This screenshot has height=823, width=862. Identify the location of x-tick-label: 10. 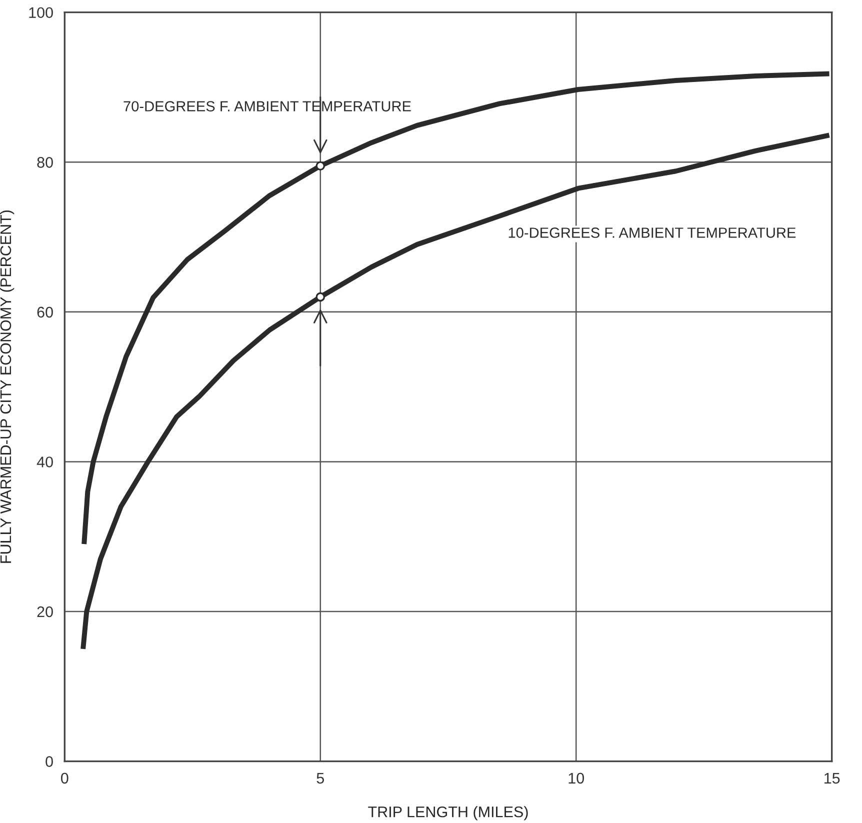
(576, 778).